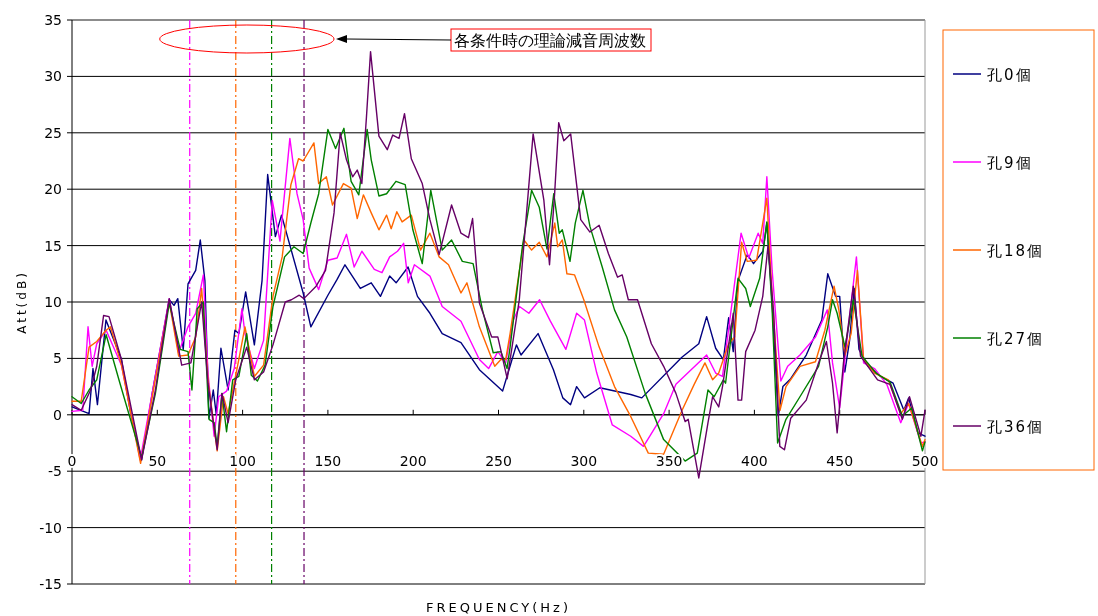 The width and height of the screenshot is (1098, 616). What do you see at coordinates (22, 302) in the screenshot?
I see `y-axis-title: Att(dB)` at bounding box center [22, 302].